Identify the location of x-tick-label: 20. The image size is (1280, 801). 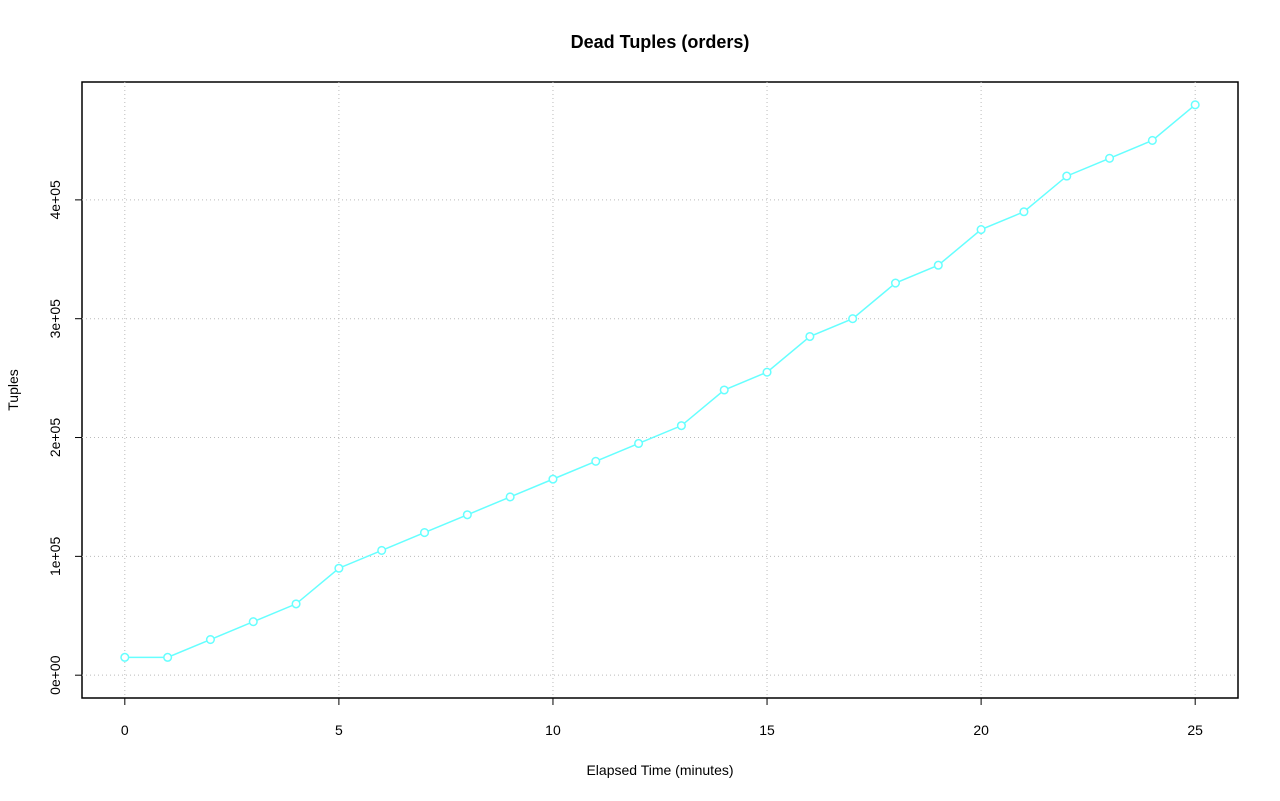
(981, 730).